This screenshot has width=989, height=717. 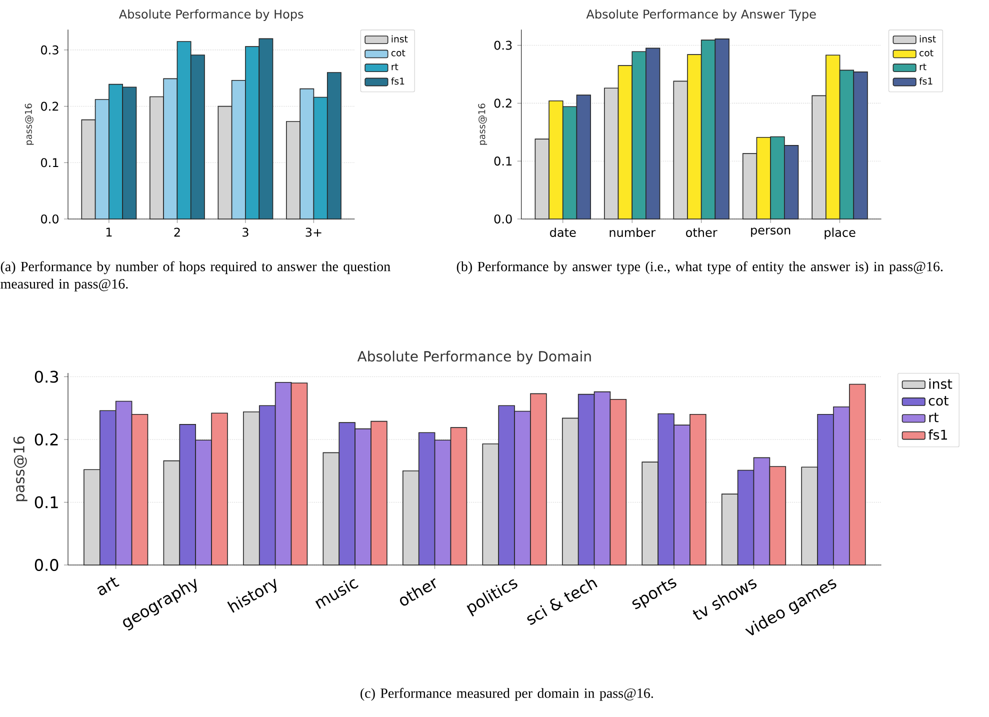 I want to click on text: (a) Performance by number of hops required to answer the question measured in pass@16., so click(x=195, y=276).